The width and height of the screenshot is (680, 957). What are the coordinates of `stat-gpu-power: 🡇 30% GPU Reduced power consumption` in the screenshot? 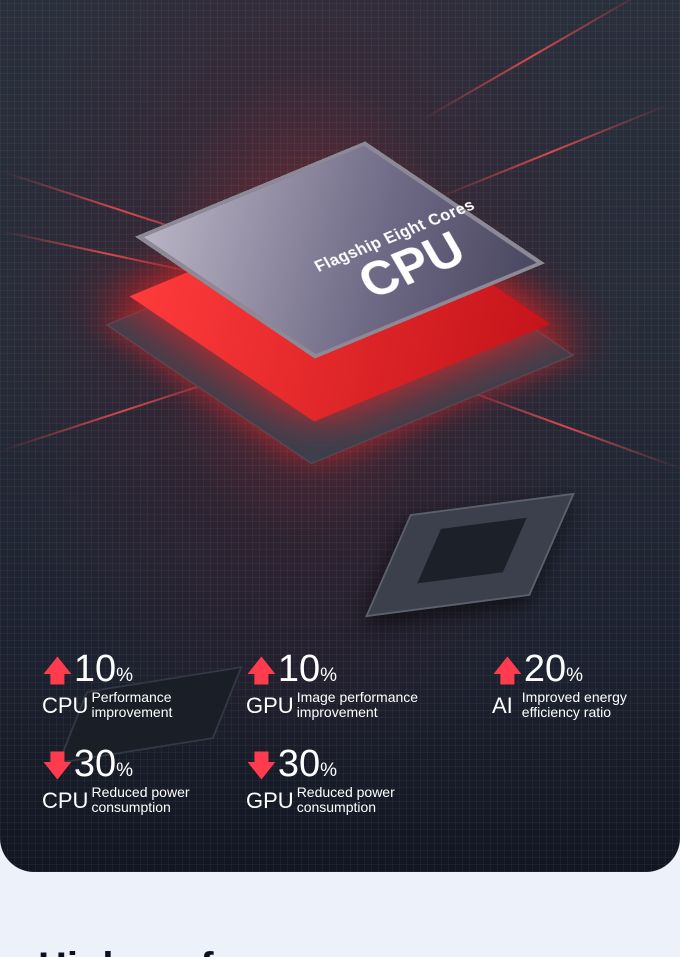 It's located at (320, 780).